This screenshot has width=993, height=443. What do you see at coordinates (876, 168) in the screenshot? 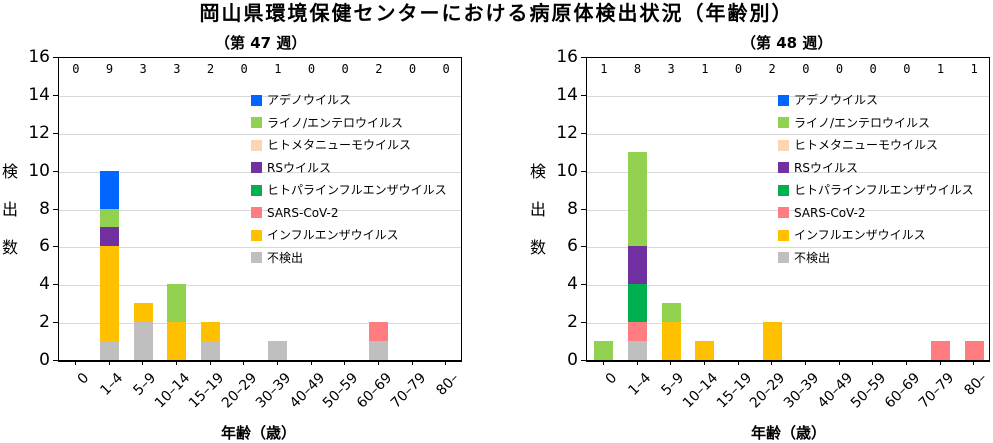
I see `legend-item: RSウイルス` at bounding box center [876, 168].